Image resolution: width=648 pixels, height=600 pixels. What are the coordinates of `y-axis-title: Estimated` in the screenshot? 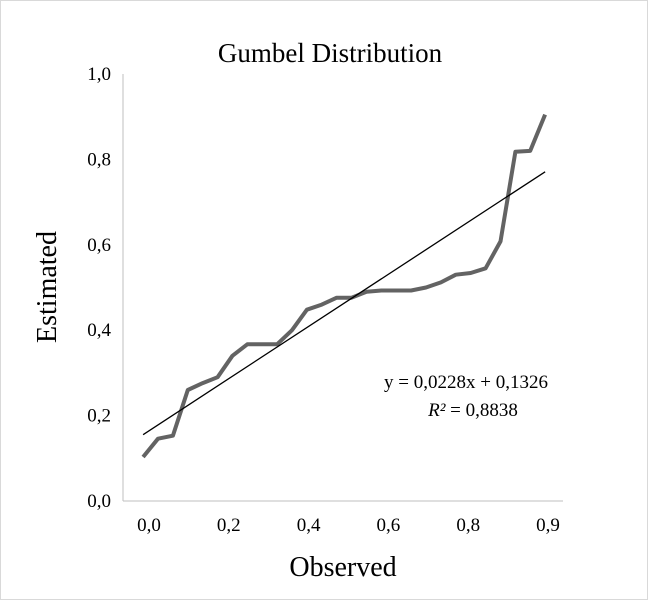 It's located at (47, 287).